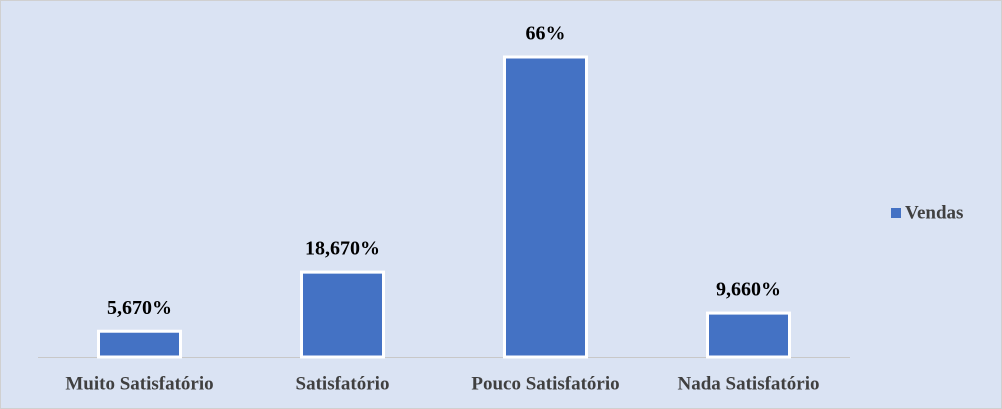  What do you see at coordinates (749, 383) in the screenshot?
I see `x-tick-label: Nada Satisfatório` at bounding box center [749, 383].